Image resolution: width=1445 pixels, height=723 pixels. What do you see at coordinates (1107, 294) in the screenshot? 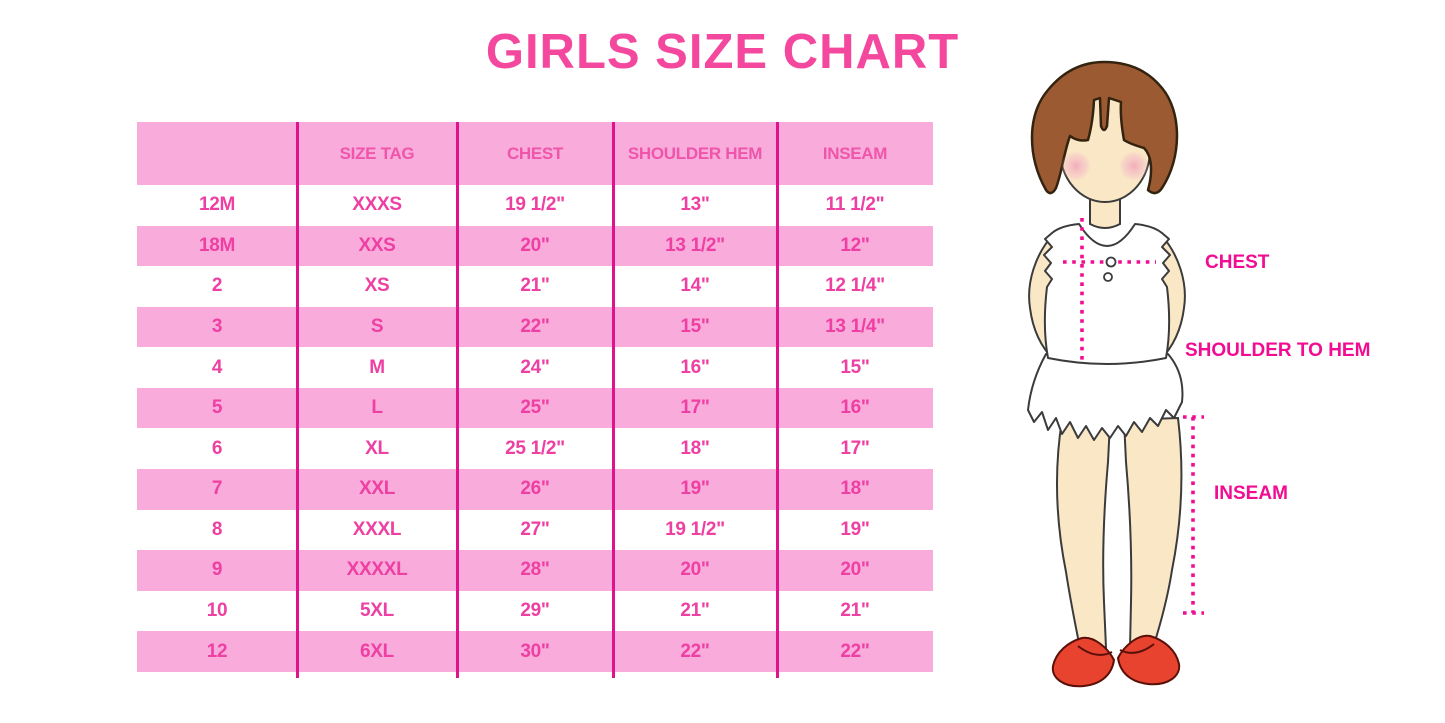
I see `girl-top` at bounding box center [1107, 294].